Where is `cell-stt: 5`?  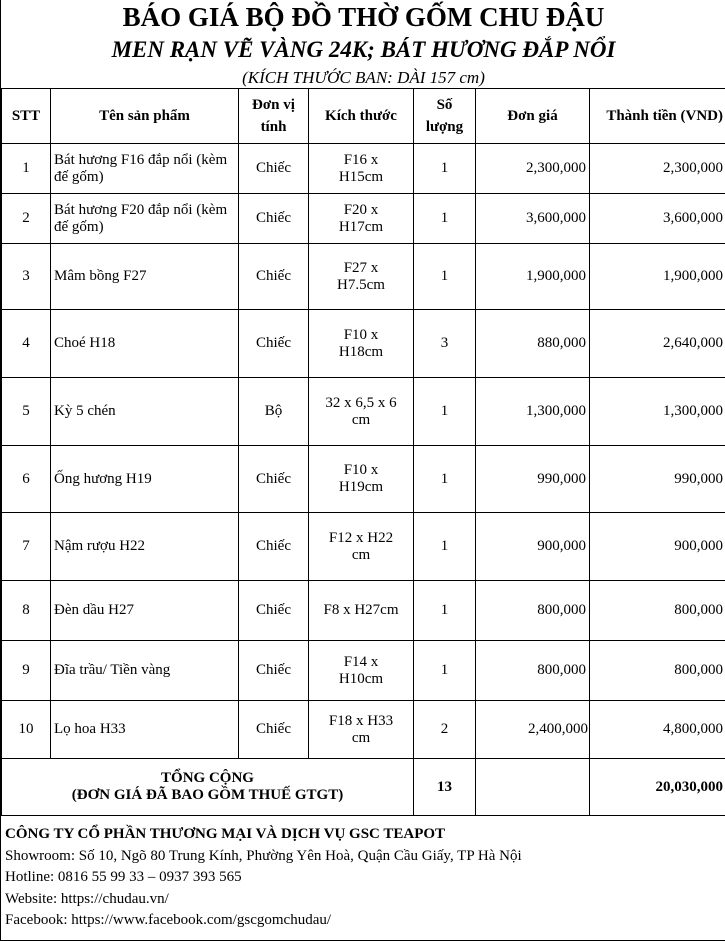
cell-stt: 5 is located at coordinates (26, 411).